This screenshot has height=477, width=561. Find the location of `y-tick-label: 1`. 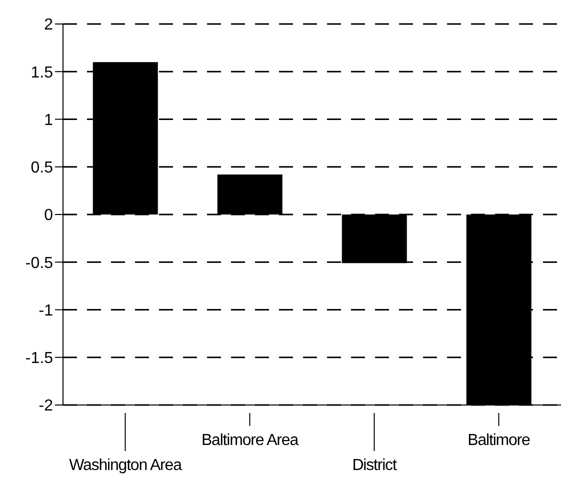

y-tick-label: 1 is located at coordinates (49, 120).